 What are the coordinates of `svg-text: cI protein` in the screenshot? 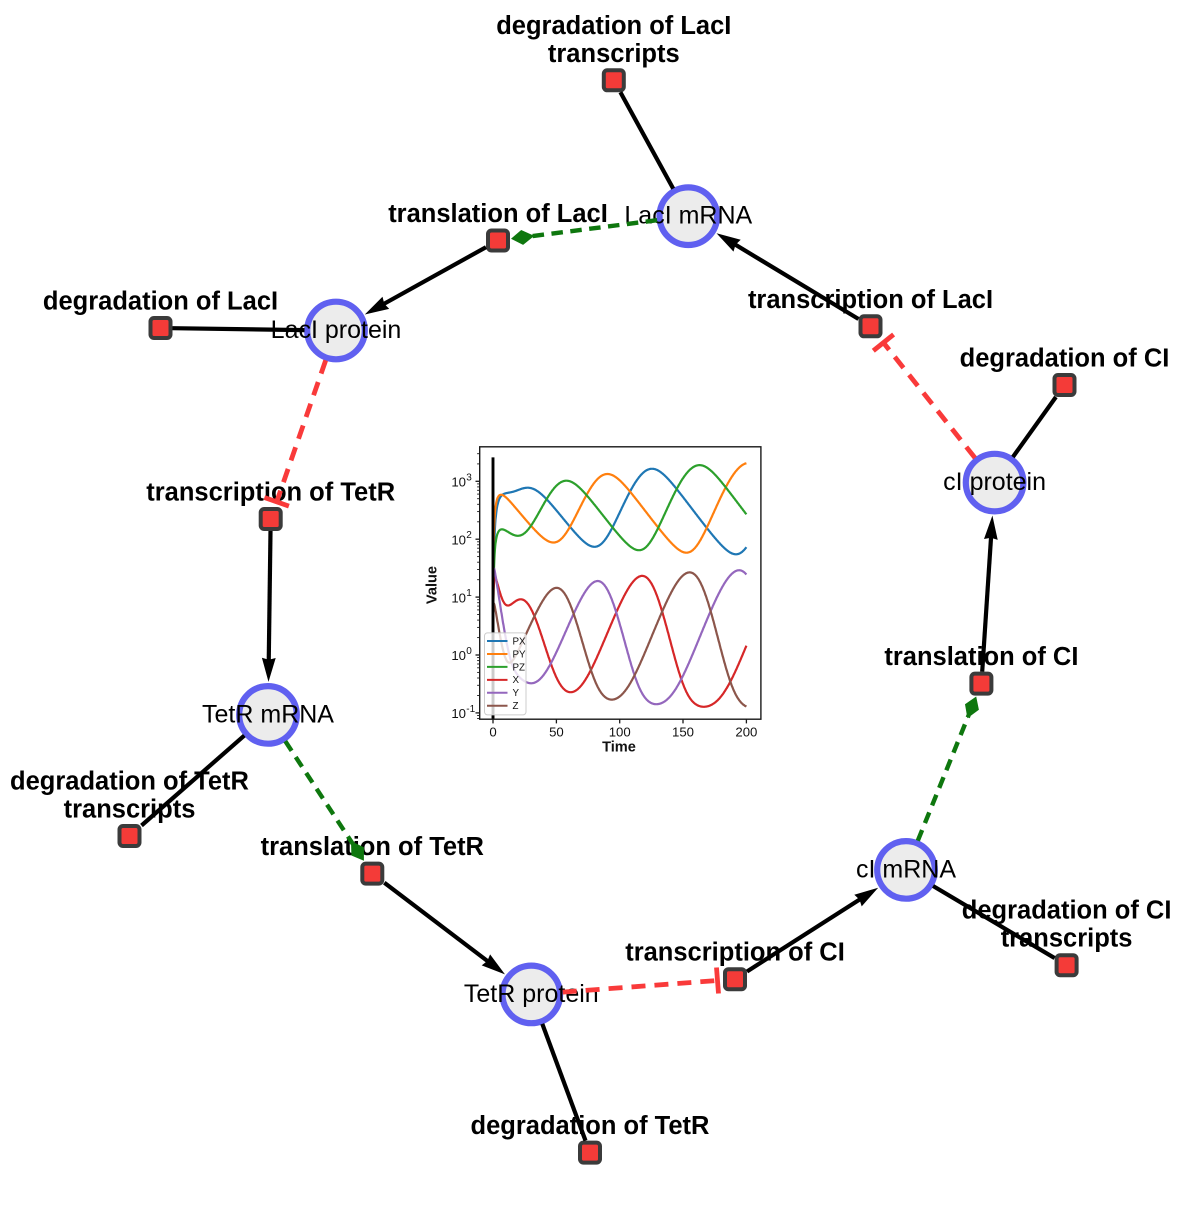 It's located at (994, 482).